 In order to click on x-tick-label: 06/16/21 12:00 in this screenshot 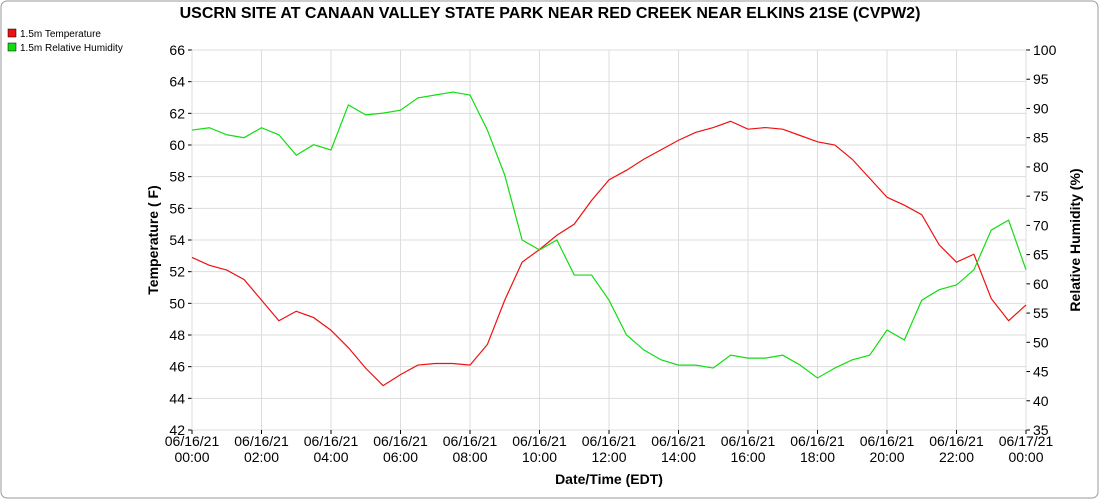, I will do `click(609, 449)`.